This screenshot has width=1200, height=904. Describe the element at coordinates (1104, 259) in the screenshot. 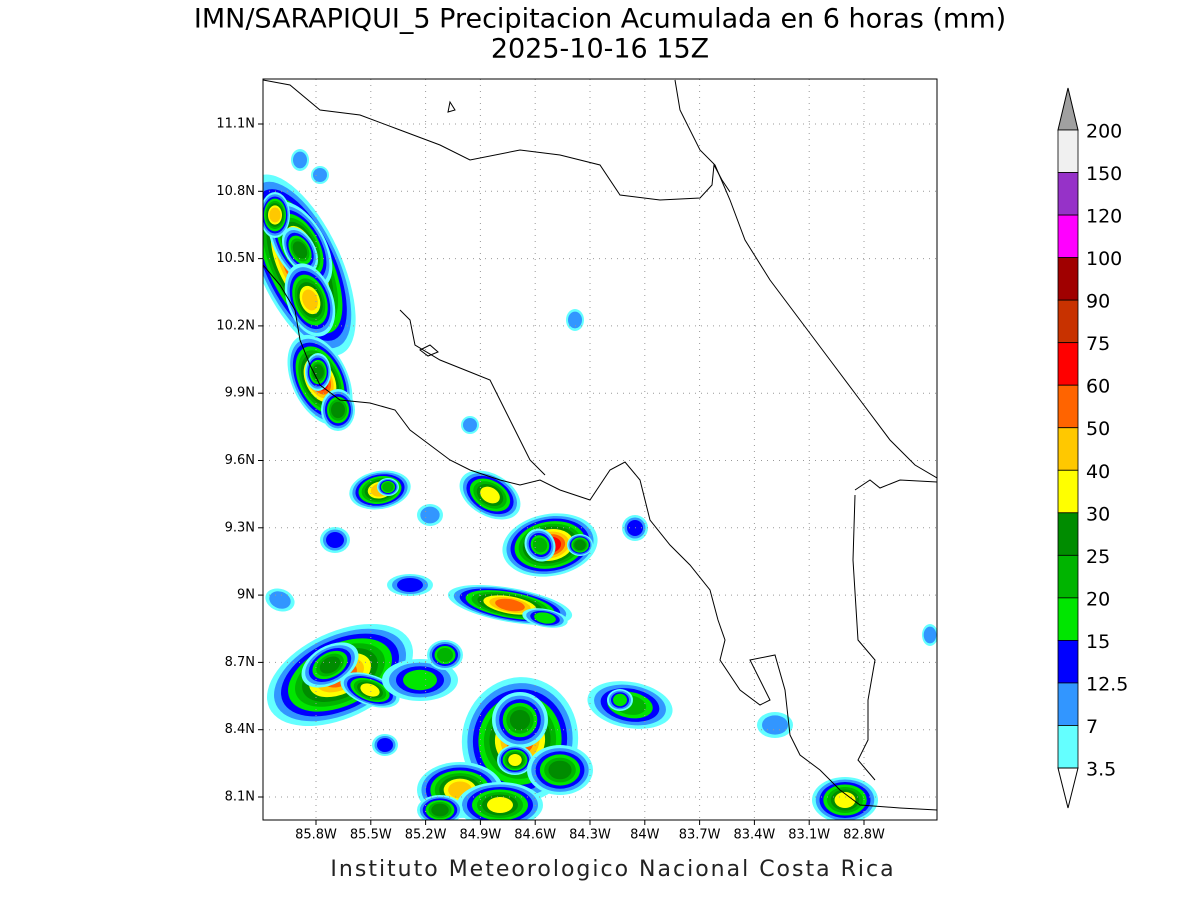

I see `colorbar-label: 100` at that location.